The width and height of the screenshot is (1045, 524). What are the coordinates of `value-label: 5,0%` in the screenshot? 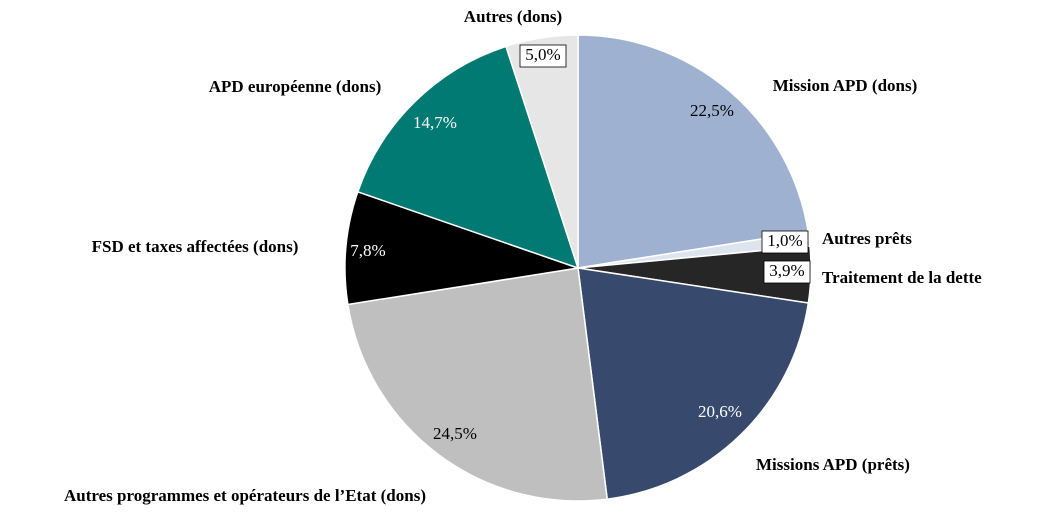 It's located at (542, 54).